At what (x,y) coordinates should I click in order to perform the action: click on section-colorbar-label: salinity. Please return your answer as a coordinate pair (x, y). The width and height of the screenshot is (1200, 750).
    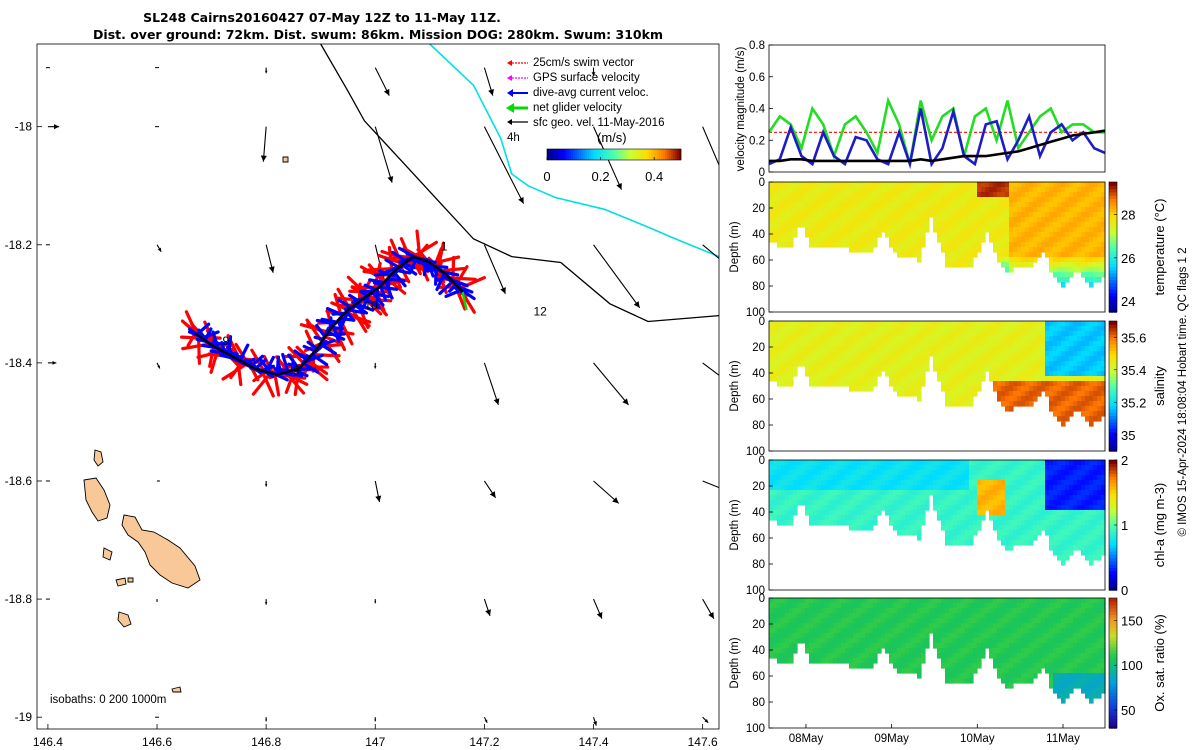
    Looking at the image, I should click on (1159, 386).